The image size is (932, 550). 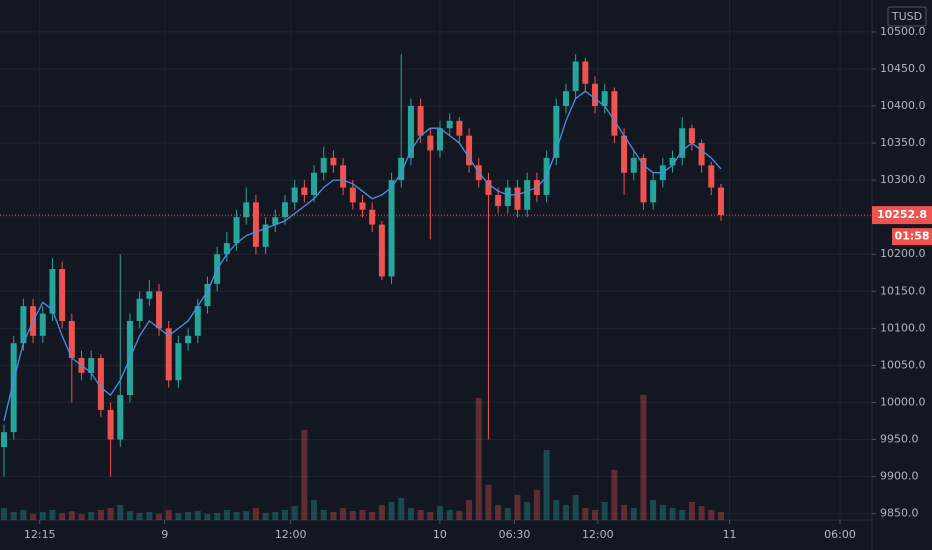 I want to click on y-tick-label: 9850.0, so click(x=899, y=513).